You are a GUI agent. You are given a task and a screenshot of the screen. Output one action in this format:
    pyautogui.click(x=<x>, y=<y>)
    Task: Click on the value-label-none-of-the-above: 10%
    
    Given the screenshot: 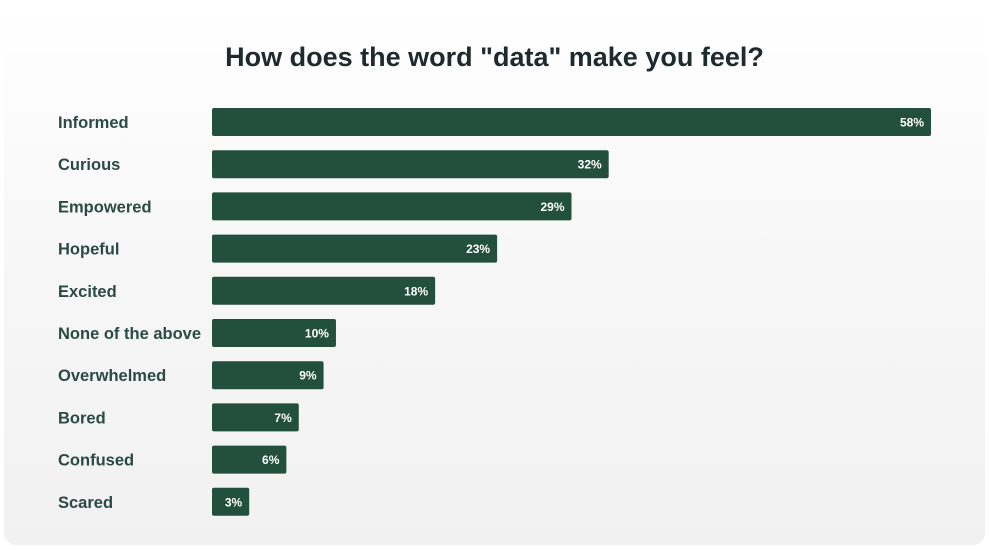 What is the action you would take?
    pyautogui.click(x=317, y=334)
    